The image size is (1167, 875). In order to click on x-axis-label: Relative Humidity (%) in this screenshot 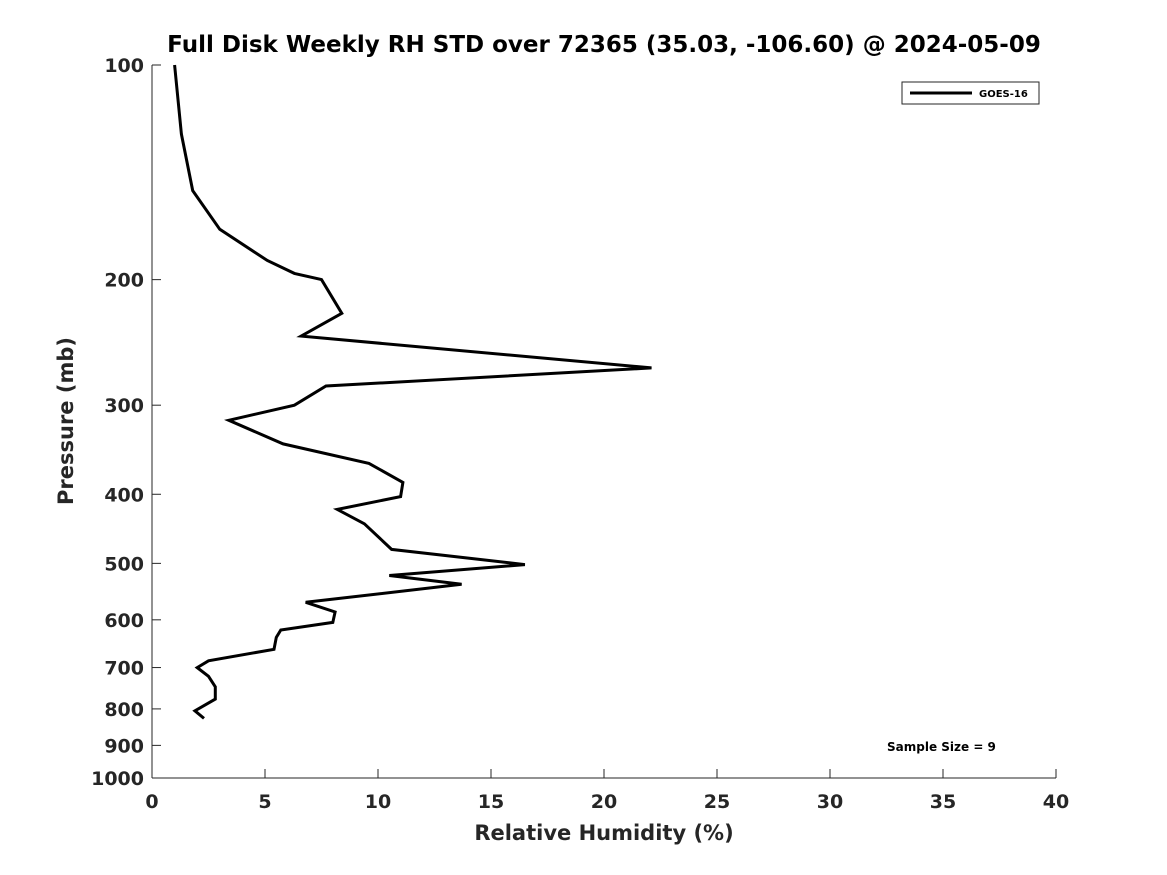, I will do `click(603, 833)`.